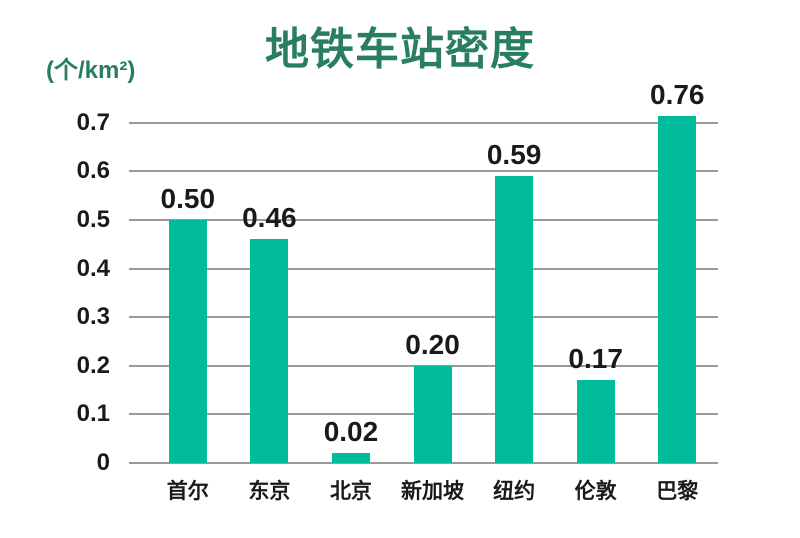  I want to click on bar-column: 0.50, so click(188, 289).